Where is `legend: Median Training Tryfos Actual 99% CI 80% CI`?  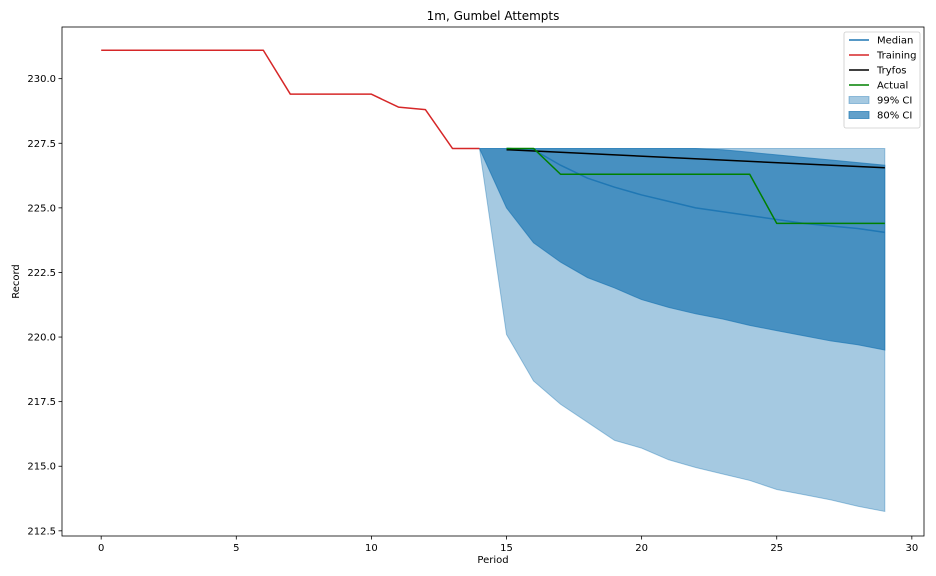 legend: Median Training Tryfos Actual 99% CI 80% CI is located at coordinates (882, 80).